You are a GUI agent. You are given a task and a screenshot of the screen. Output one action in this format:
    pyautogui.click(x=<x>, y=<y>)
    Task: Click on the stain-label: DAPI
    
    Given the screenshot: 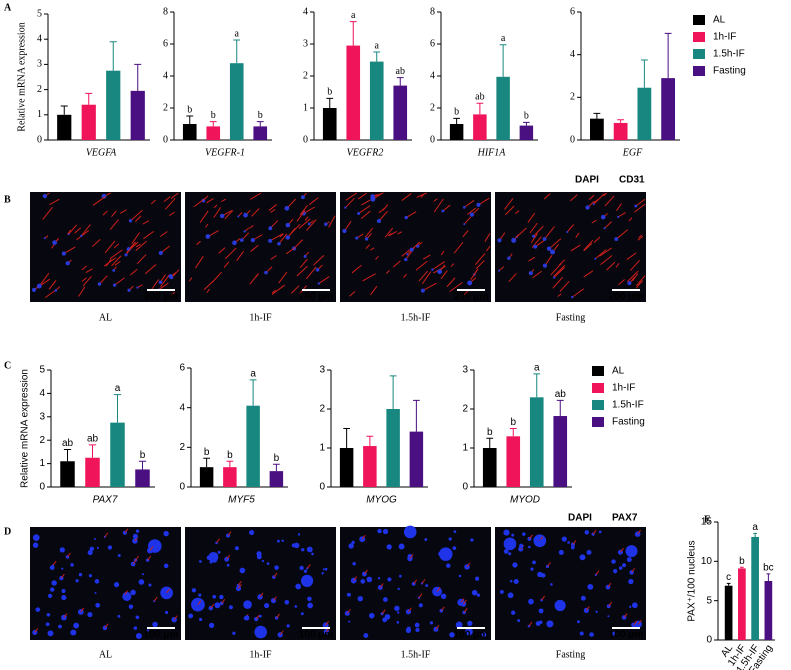 What is the action you would take?
    pyautogui.click(x=580, y=518)
    